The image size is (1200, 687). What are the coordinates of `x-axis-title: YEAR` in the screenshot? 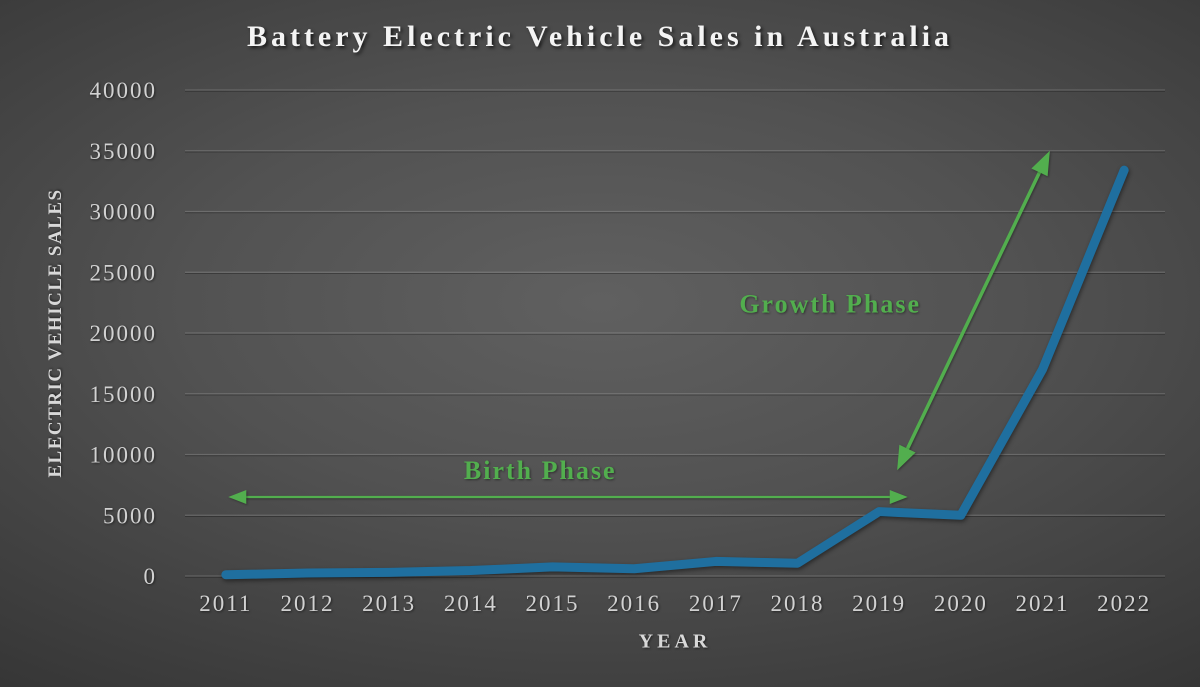 It's located at (675, 641).